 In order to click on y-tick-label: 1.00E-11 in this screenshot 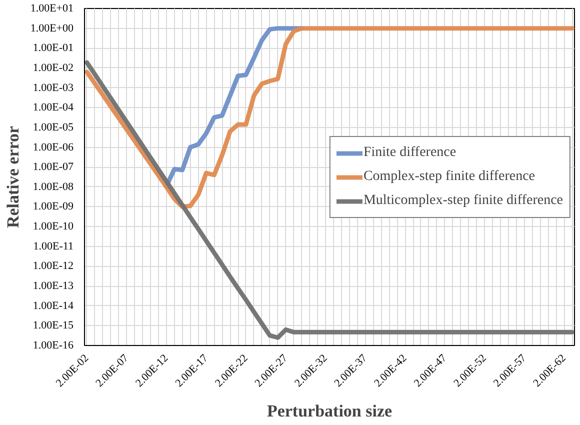, I will do `click(53, 246)`.